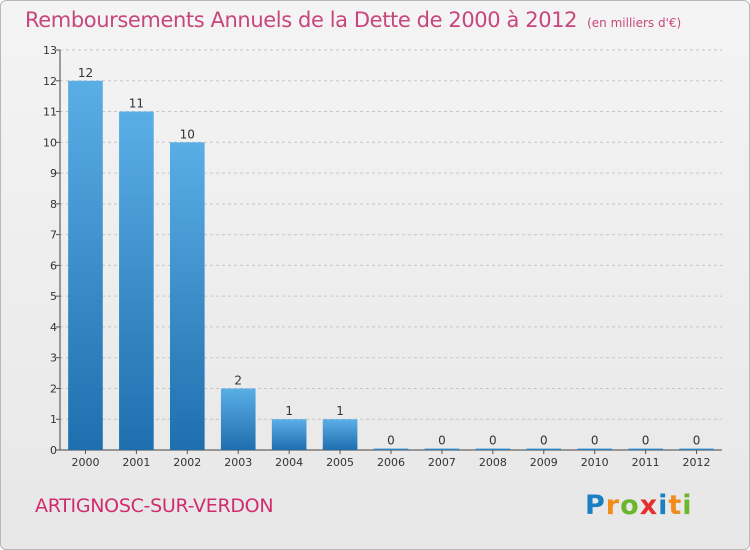 This screenshot has height=550, width=750. I want to click on y-tick-label: 3, so click(53, 358).